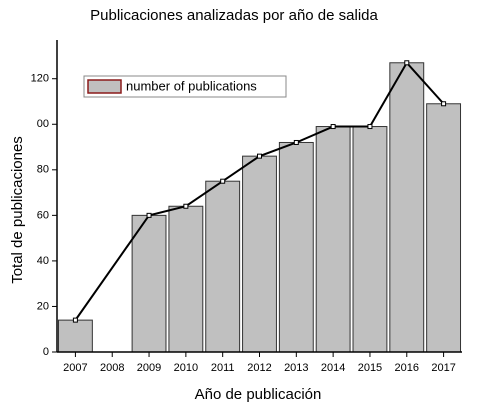 The width and height of the screenshot is (478, 409). I want to click on x-tick-label: 2014, so click(333, 368).